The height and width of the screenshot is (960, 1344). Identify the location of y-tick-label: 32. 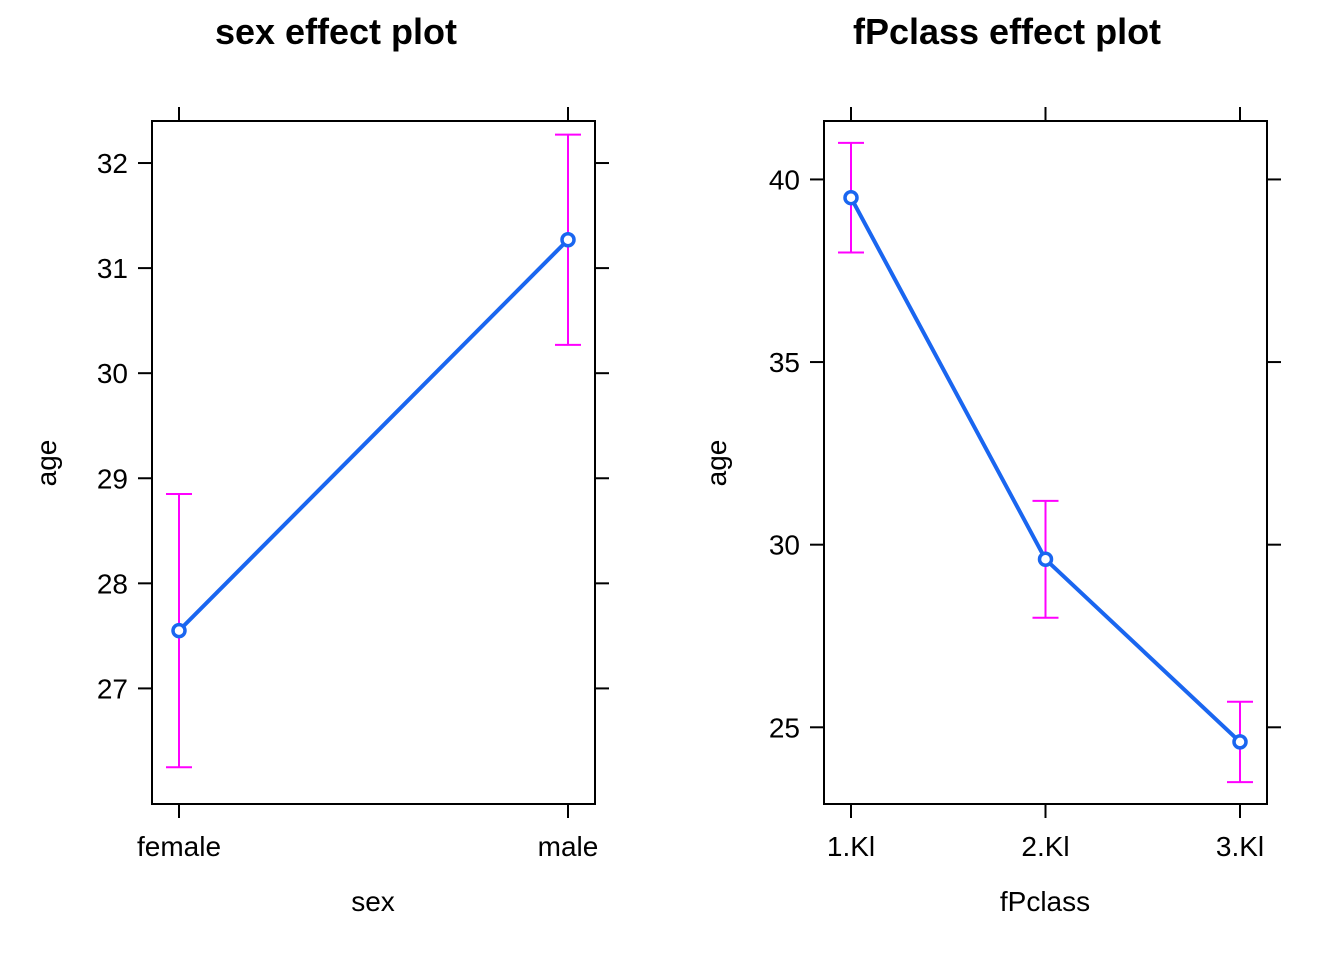
(112, 163).